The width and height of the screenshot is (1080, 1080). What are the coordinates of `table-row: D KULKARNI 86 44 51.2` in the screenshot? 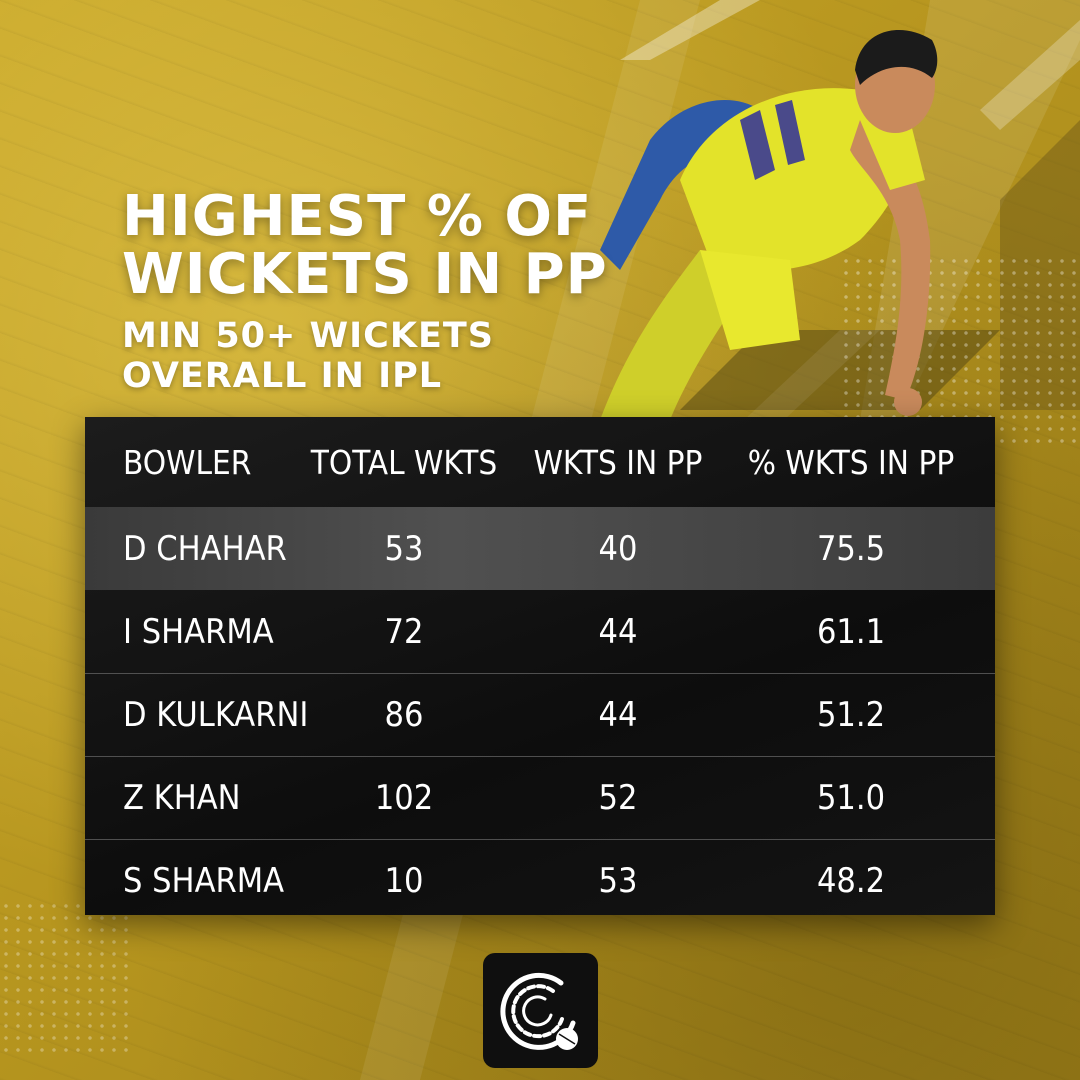 It's located at (540, 714).